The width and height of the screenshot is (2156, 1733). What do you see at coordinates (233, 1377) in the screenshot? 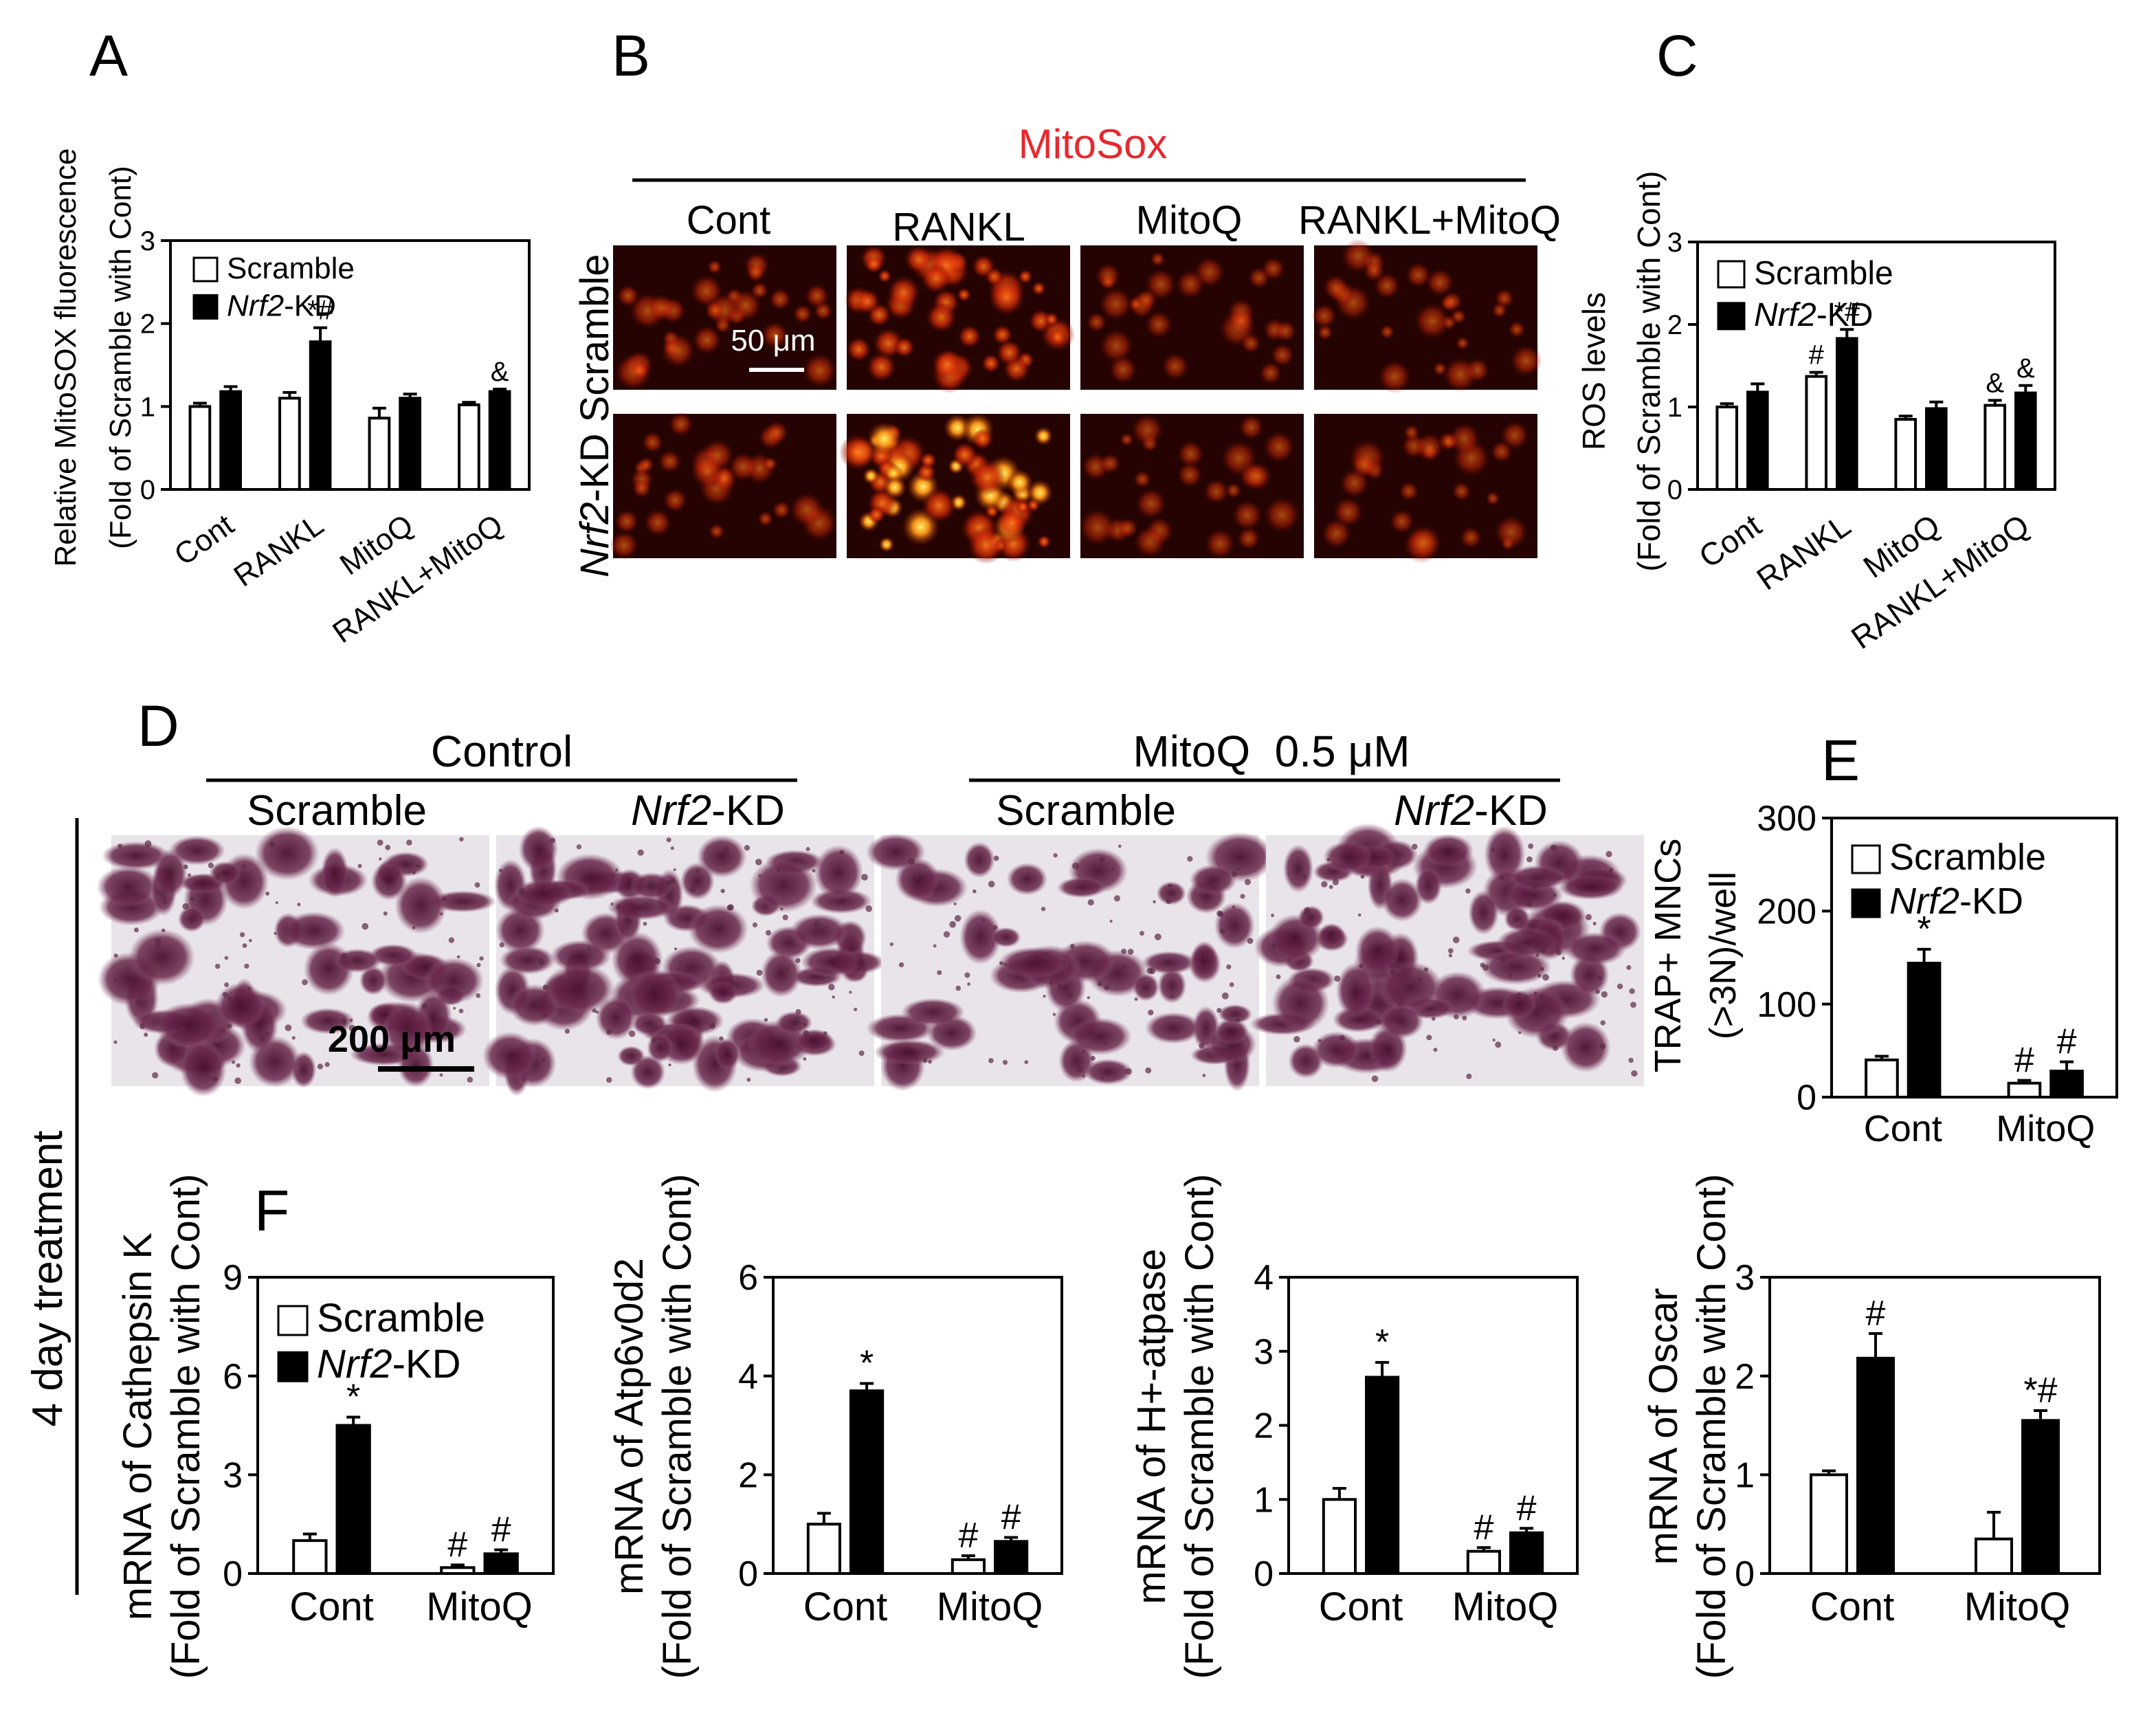
I see `y-tick-label: 6` at bounding box center [233, 1377].